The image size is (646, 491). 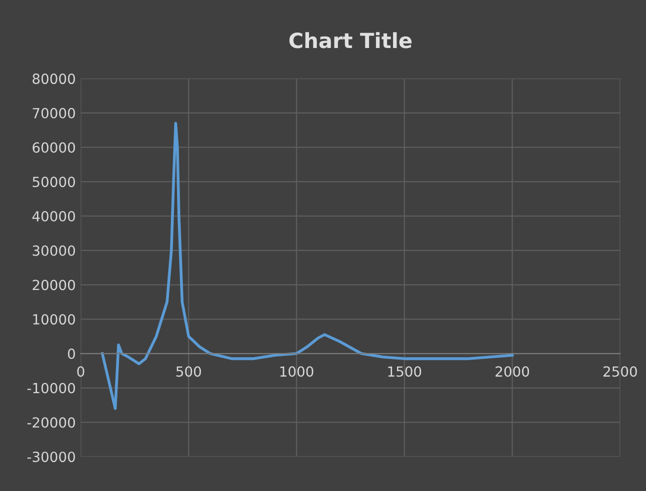 I want to click on y-tick-label: -20000, so click(x=51, y=422).